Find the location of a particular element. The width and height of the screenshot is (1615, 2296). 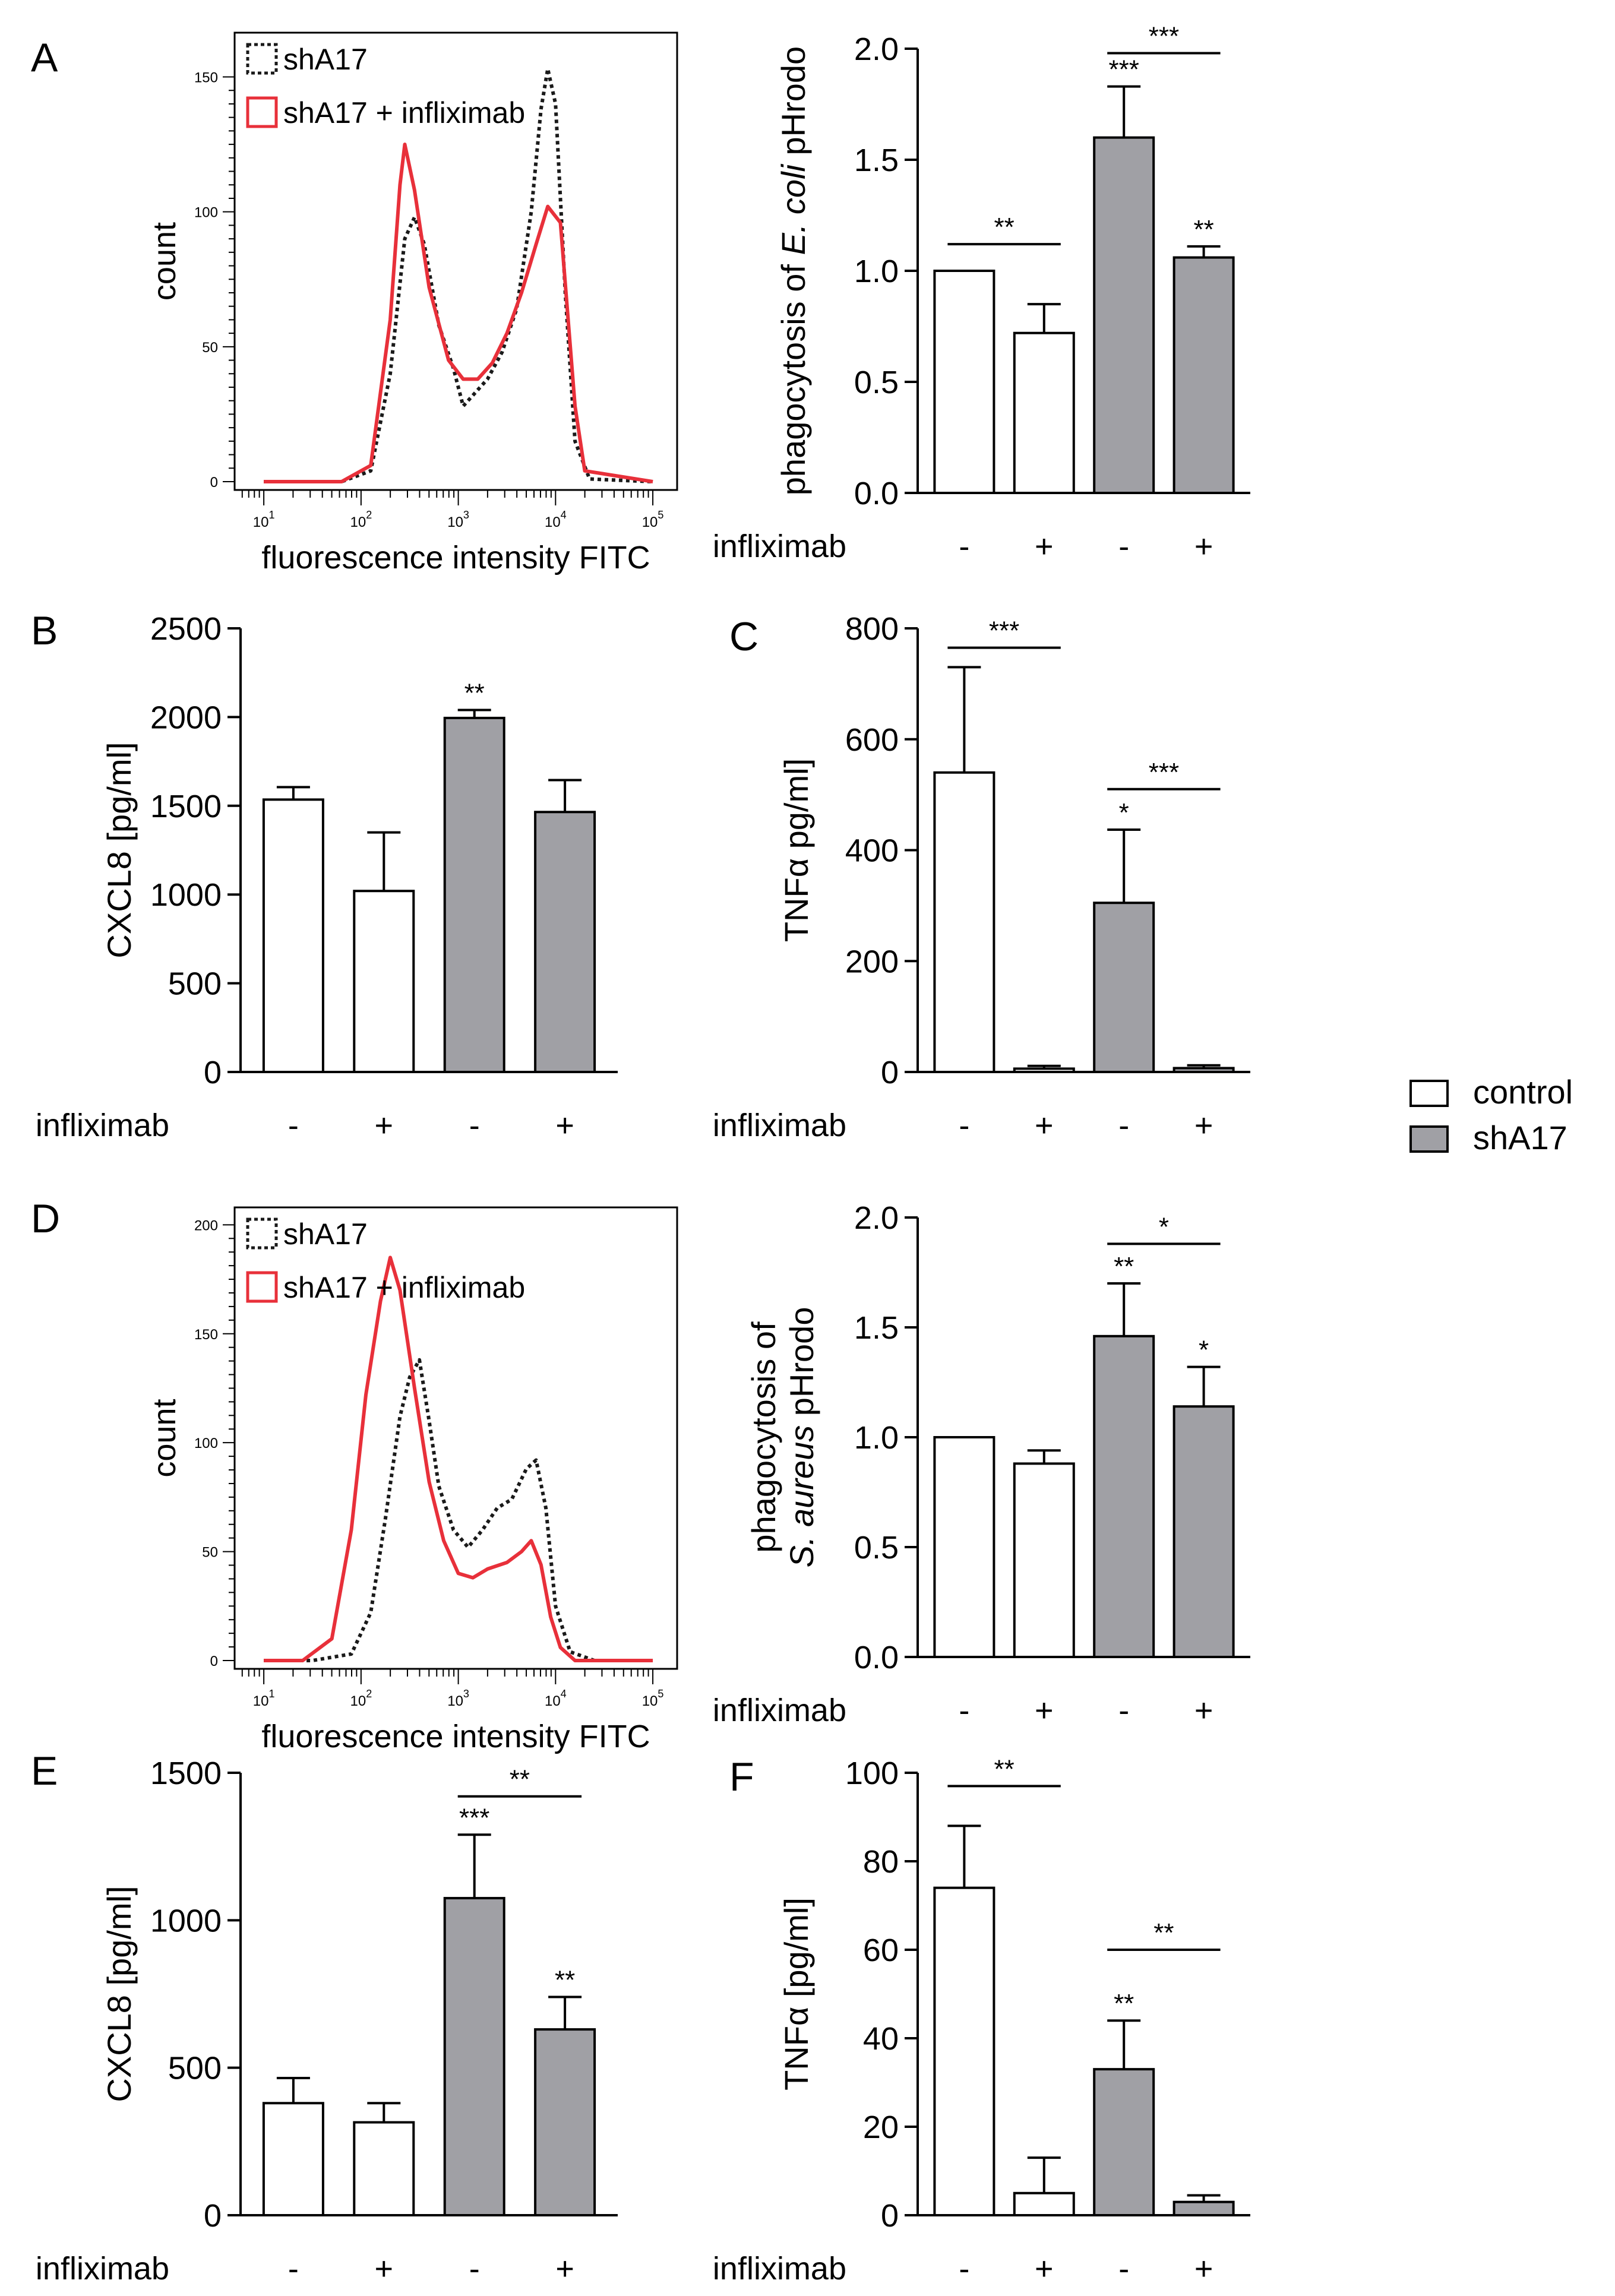

legend: control shA17 is located at coordinates (1491, 1114).